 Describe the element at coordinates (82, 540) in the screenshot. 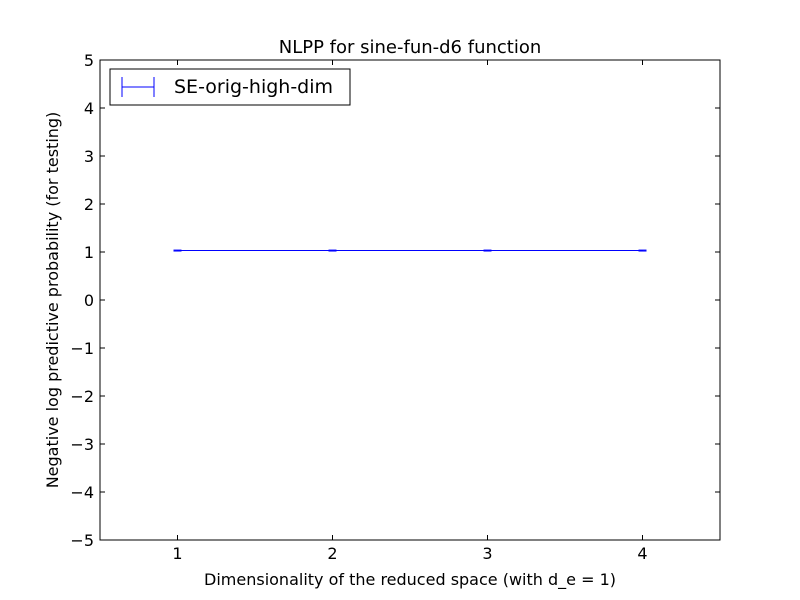

I see `y-tick-label: −5` at that location.